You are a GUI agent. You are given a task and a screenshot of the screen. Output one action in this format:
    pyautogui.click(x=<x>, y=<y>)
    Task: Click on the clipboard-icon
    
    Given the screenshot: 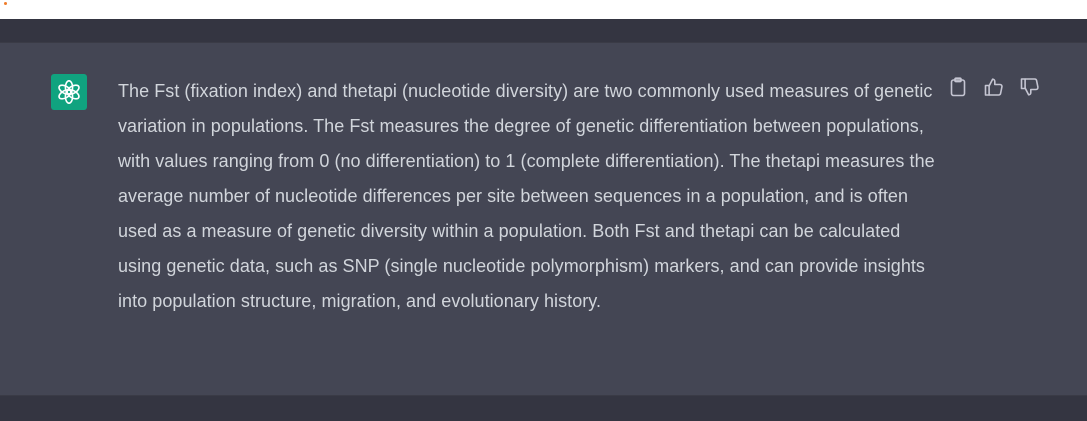 What is the action you would take?
    pyautogui.click(x=958, y=87)
    